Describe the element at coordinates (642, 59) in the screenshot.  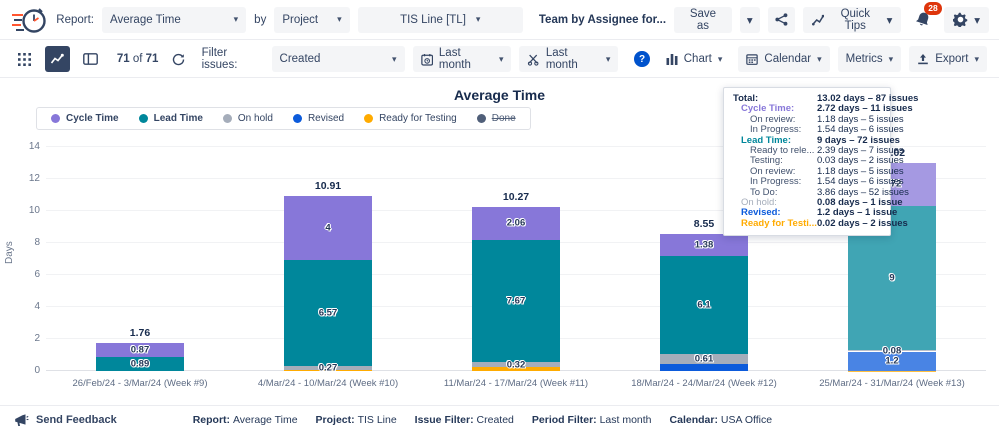
I see `help-button: ?` at that location.